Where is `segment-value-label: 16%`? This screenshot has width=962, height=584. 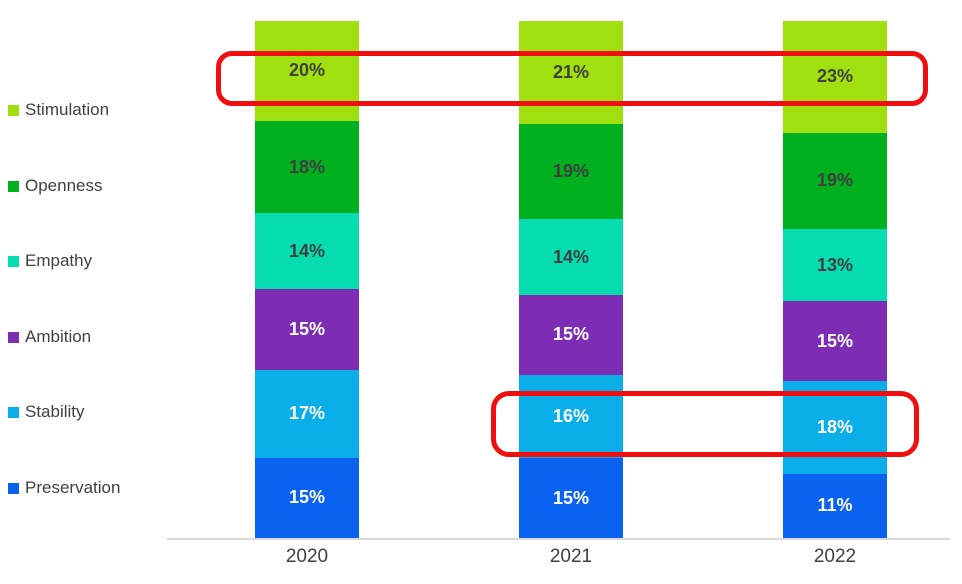 segment-value-label: 16% is located at coordinates (571, 416).